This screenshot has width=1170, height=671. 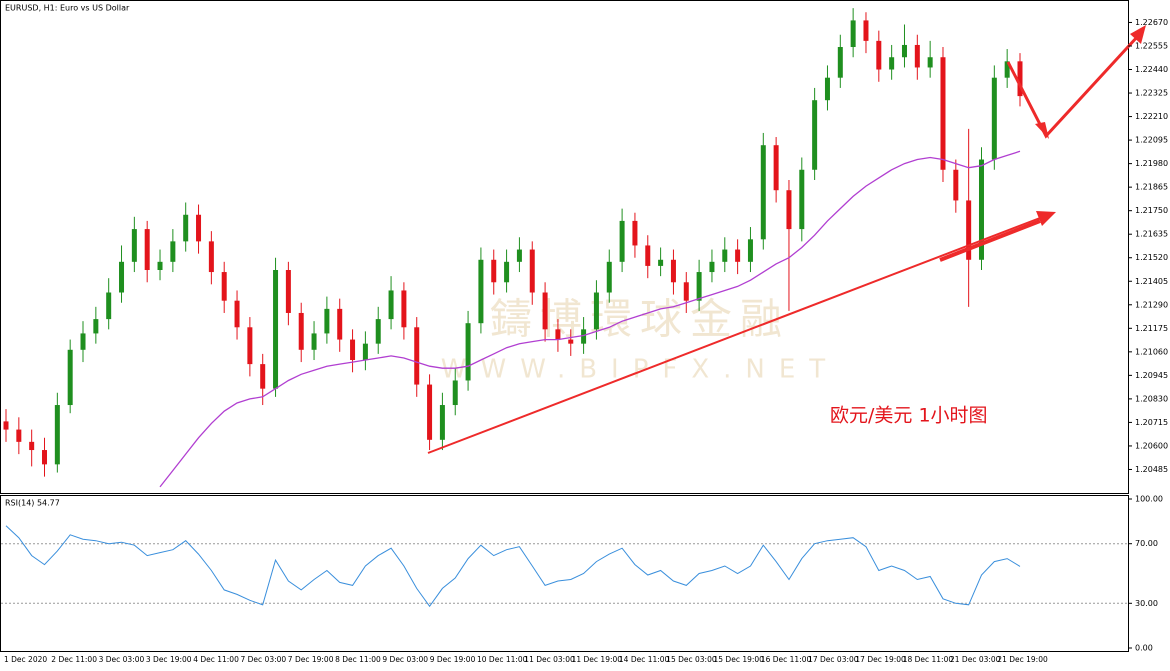 What do you see at coordinates (513, 566) in the screenshot?
I see `rsi-line` at bounding box center [513, 566].